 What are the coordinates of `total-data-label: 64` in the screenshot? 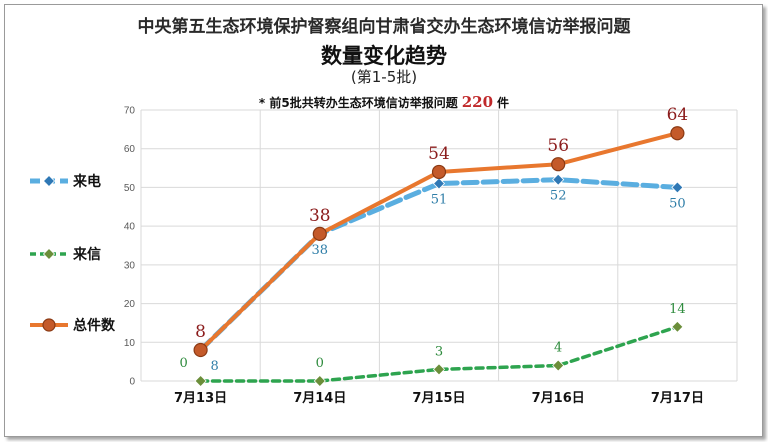 It's located at (678, 115).